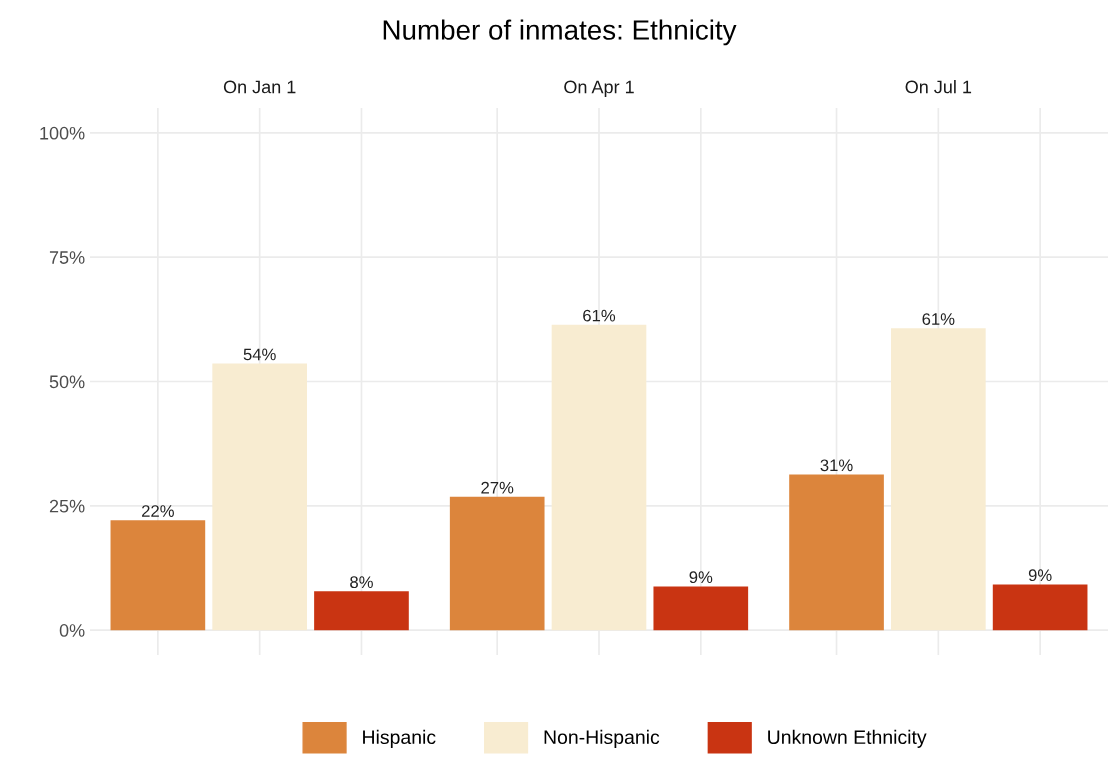  Describe the element at coordinates (361, 582) in the screenshot. I see `data-label: 8%` at that location.